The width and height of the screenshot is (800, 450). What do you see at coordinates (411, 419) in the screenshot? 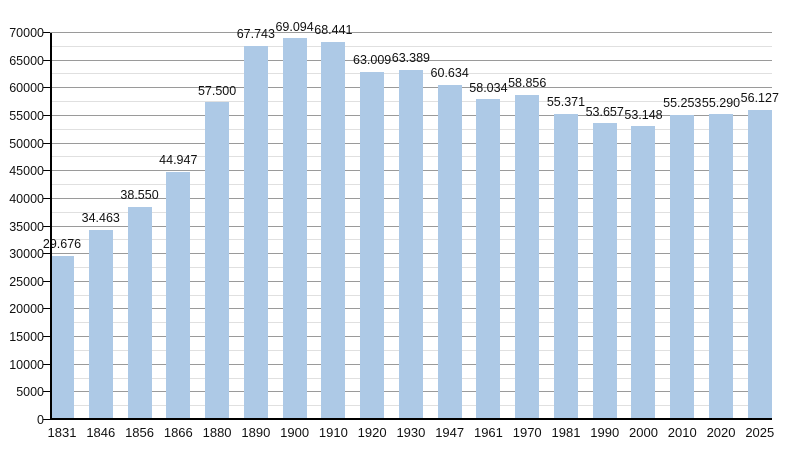
I see `x-axis-line` at bounding box center [411, 419].